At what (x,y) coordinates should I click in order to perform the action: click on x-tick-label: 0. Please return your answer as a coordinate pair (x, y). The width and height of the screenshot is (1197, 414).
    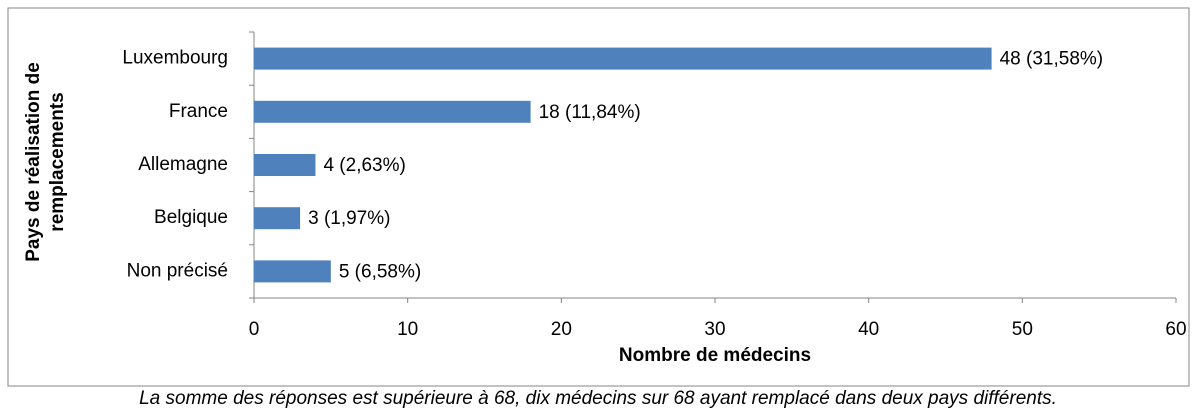
    Looking at the image, I should click on (254, 329).